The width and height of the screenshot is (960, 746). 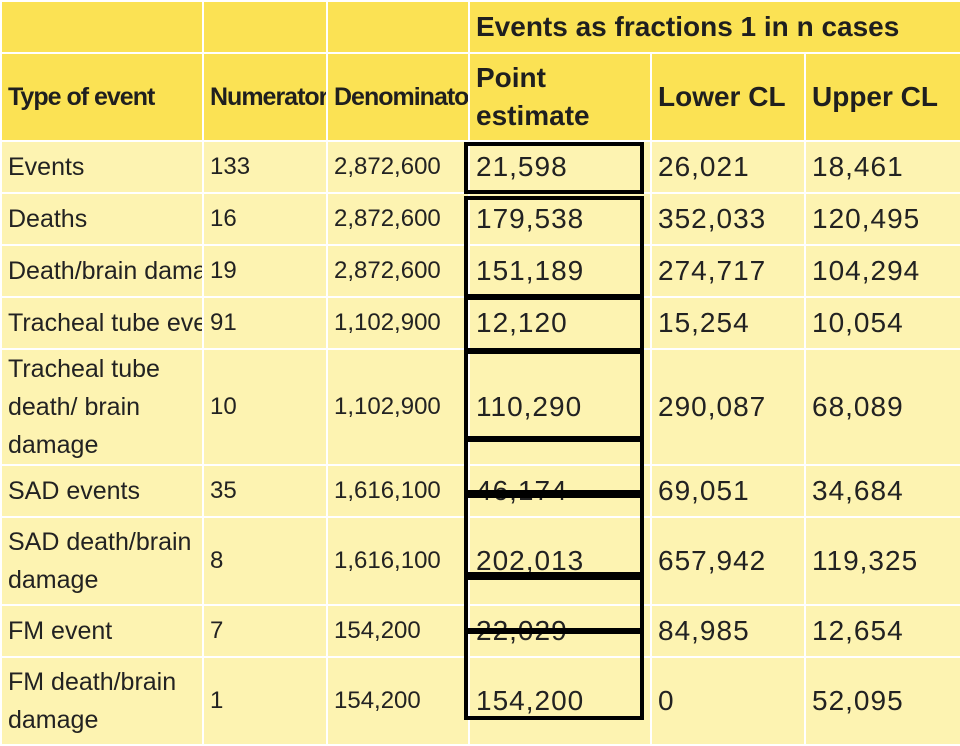 I want to click on cell-type: SAD death/brain damage, so click(x=102, y=561).